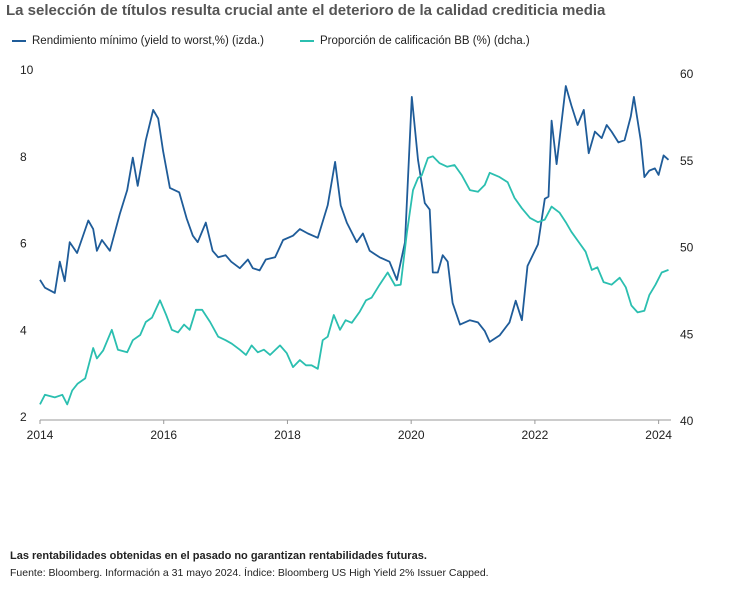 The height and width of the screenshot is (607, 743). I want to click on x-tick-label: 2016, so click(163, 435).